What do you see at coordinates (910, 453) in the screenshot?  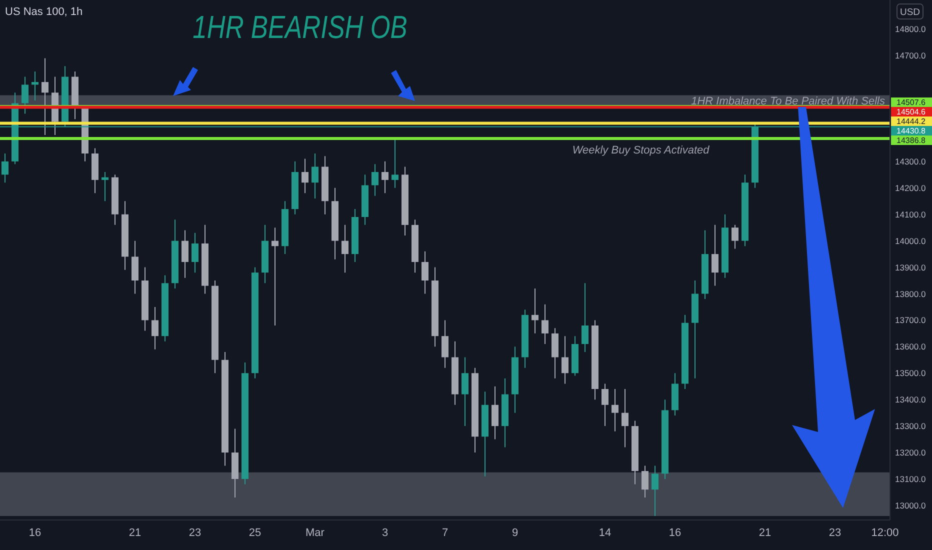 I see `y-tick-label: 13200.0` at bounding box center [910, 453].